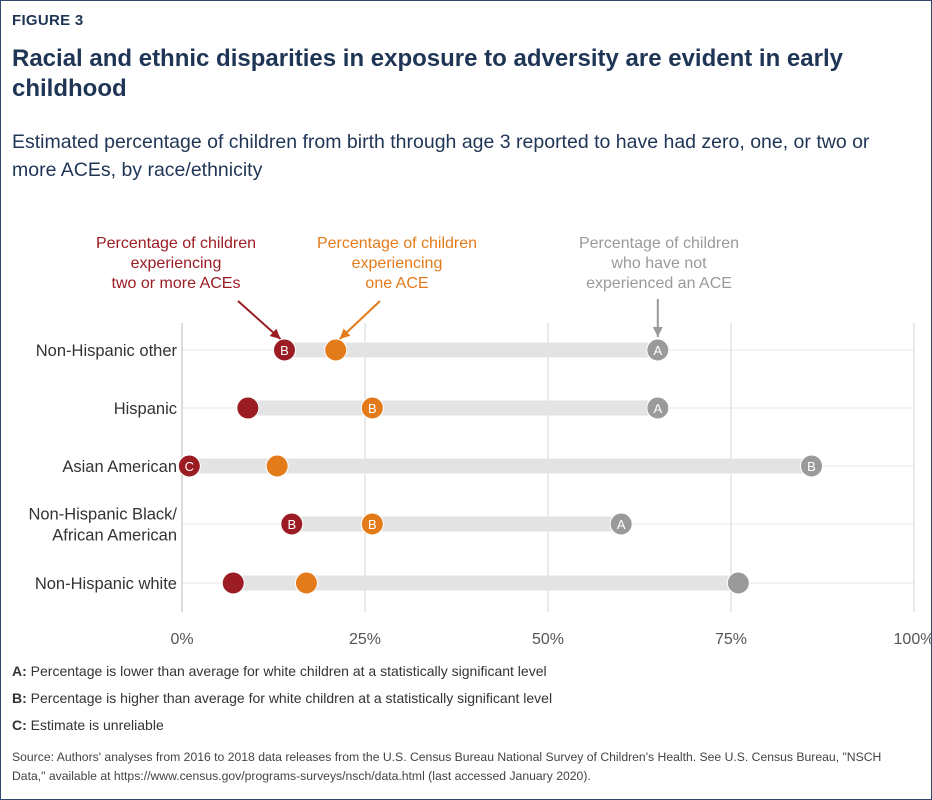  Describe the element at coordinates (659, 283) in the screenshot. I see `series-annotation-label: experienced an ACE` at that location.